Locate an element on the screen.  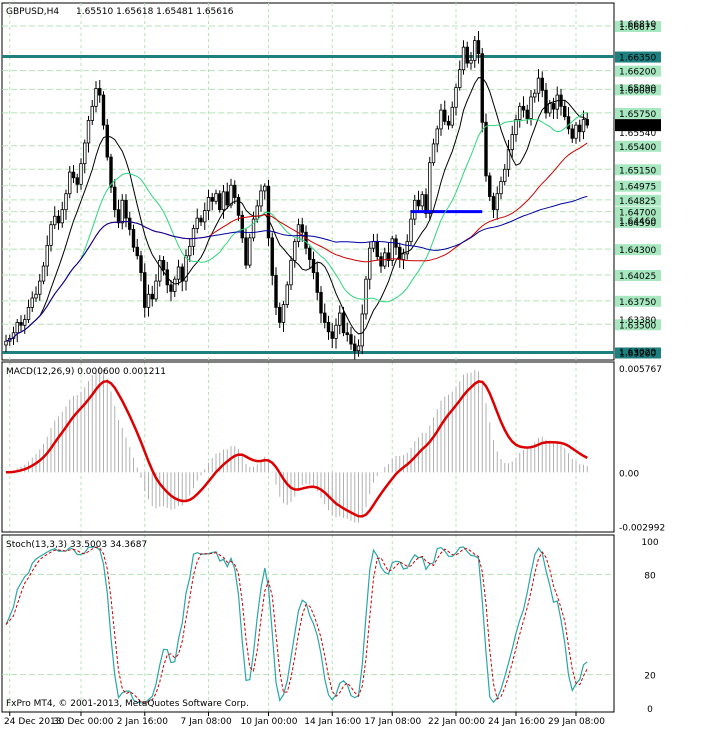
time-tick-label: 29 Jan 08:00 is located at coordinates (576, 722).